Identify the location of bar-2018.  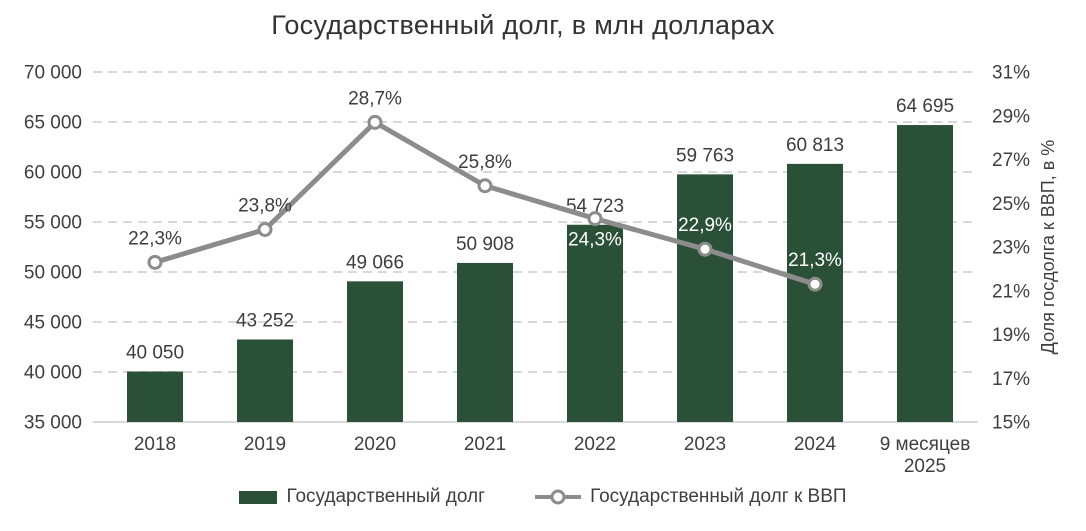
(155, 396).